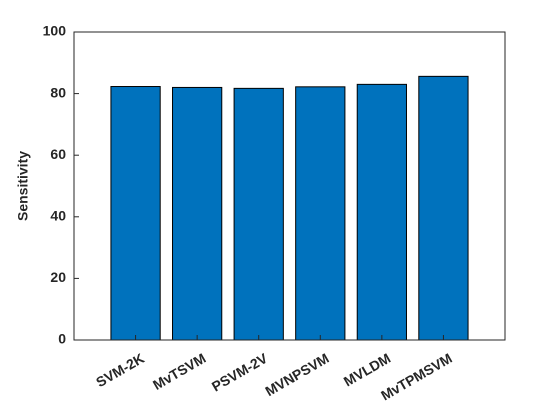 The width and height of the screenshot is (560, 420). Describe the element at coordinates (62, 339) in the screenshot. I see `y-tick-label: 0` at that location.